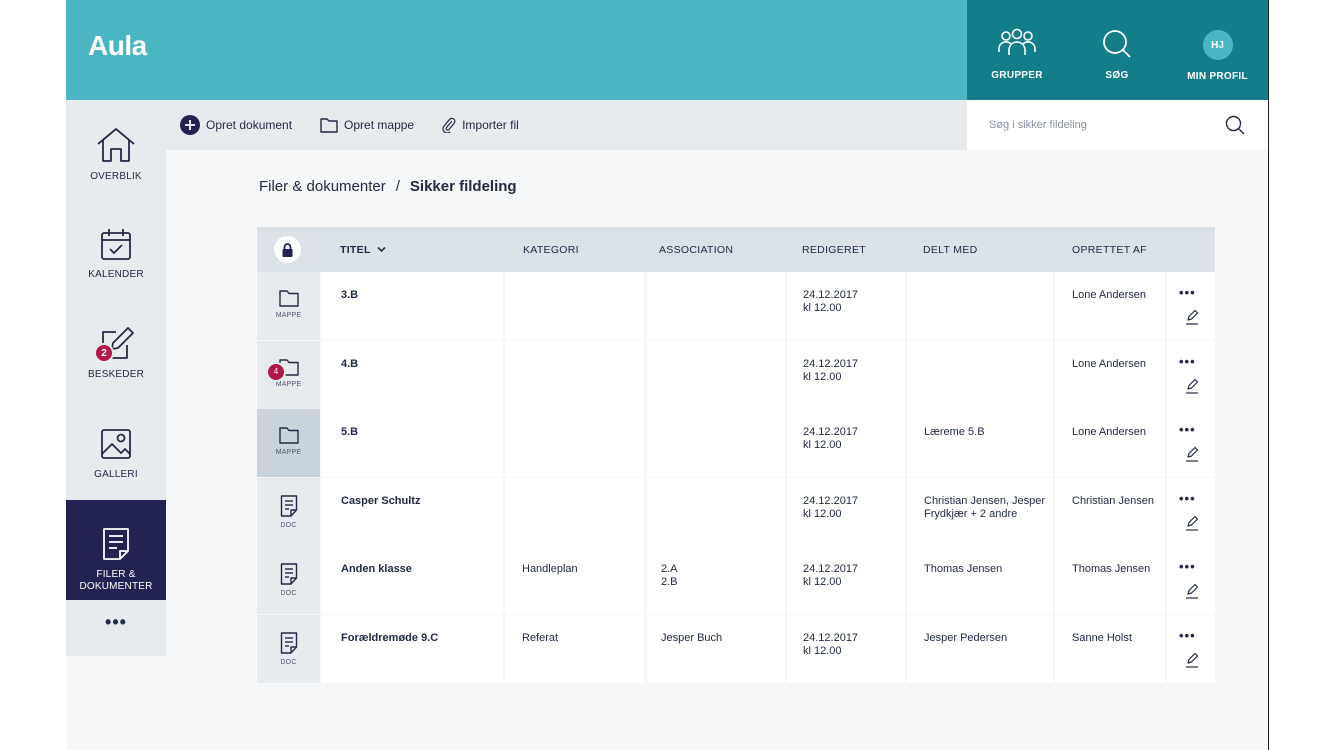 This screenshot has height=750, width=1333. I want to click on lock-badge, so click(287, 249).